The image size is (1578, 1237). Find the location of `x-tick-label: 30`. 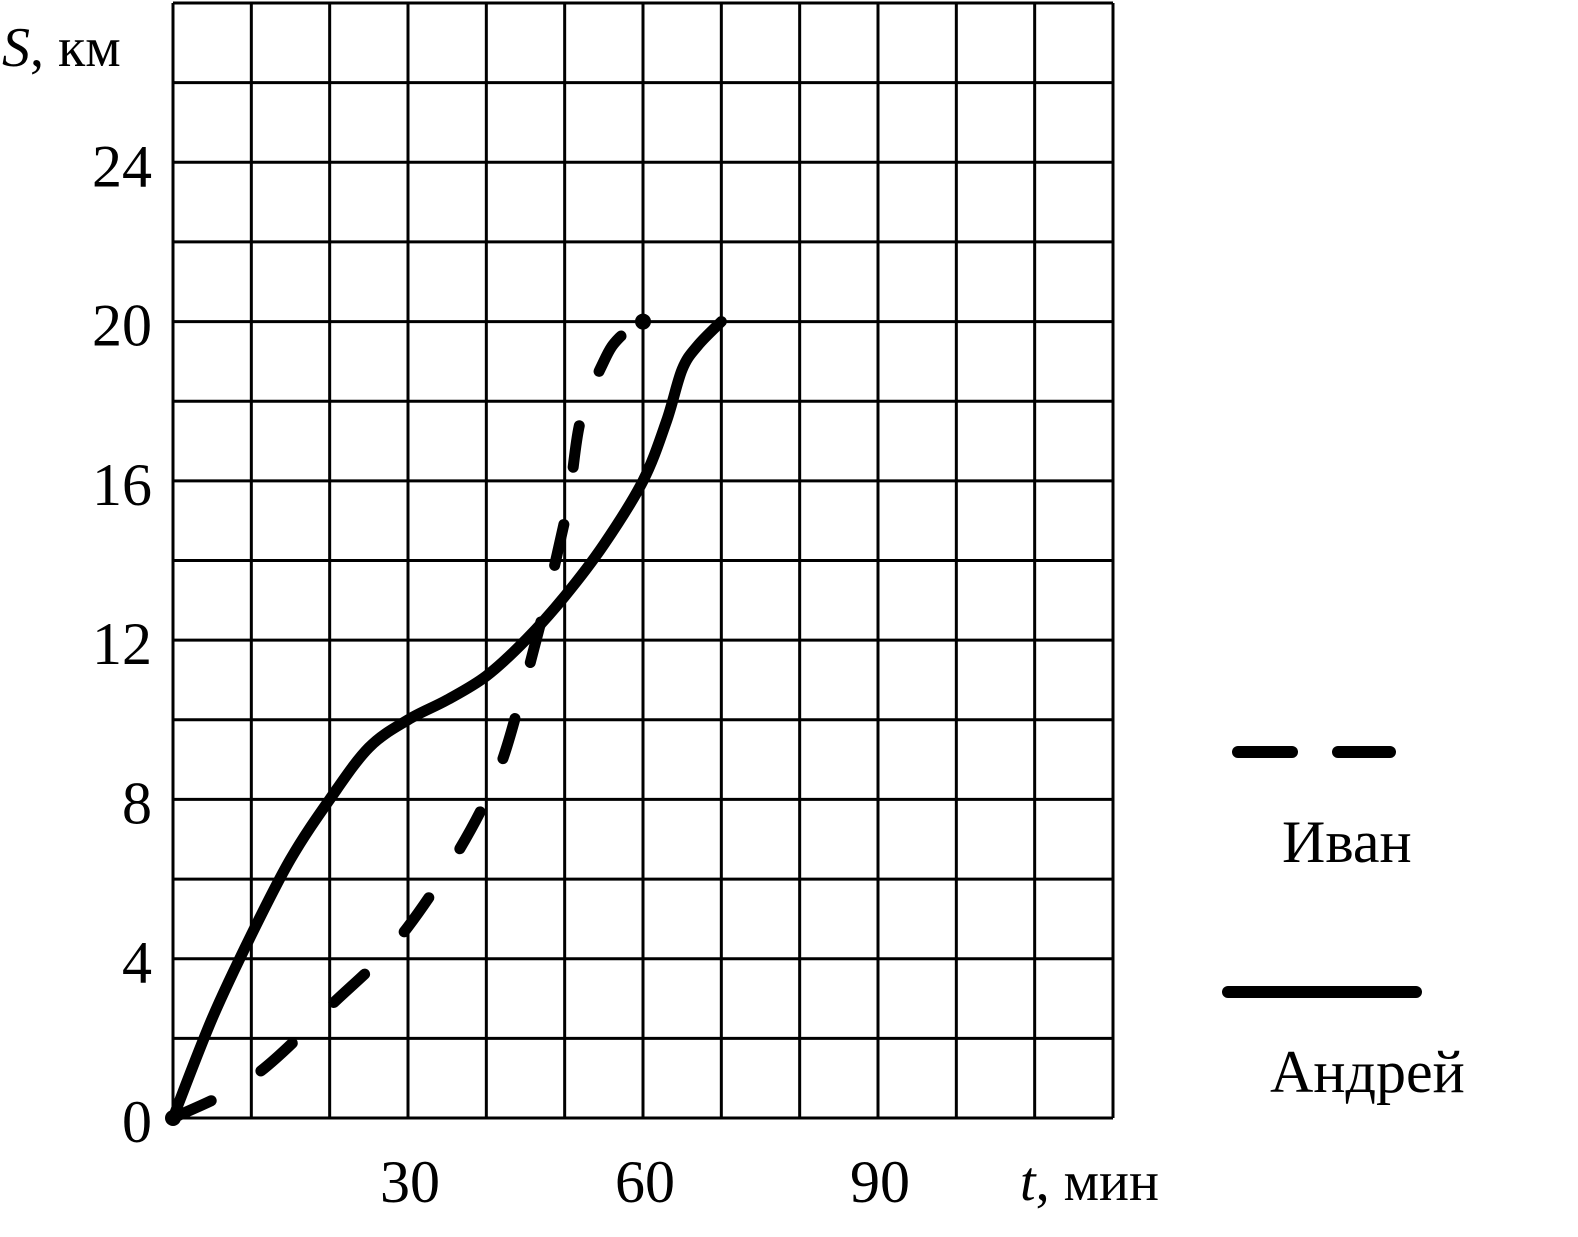

x-tick-label: 30 is located at coordinates (410, 1182).